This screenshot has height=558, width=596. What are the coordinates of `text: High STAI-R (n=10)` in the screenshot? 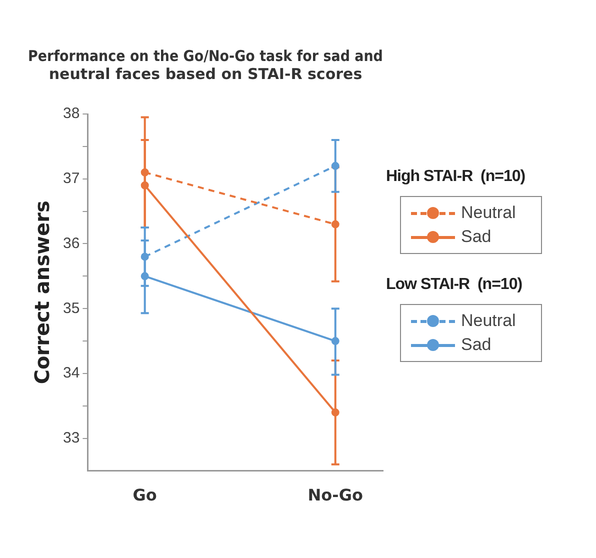 It's located at (456, 177).